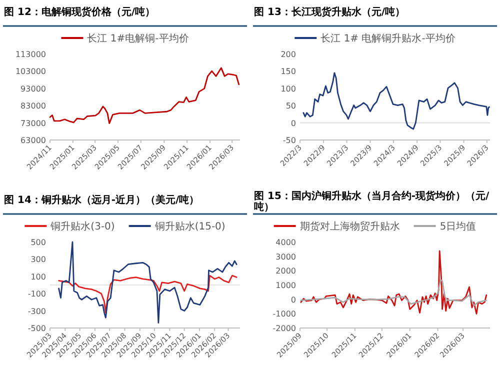 The image size is (500, 376). Describe the element at coordinates (190, 226) in the screenshot. I see `legend-label: 铜升贴水(15-0)` at that location.